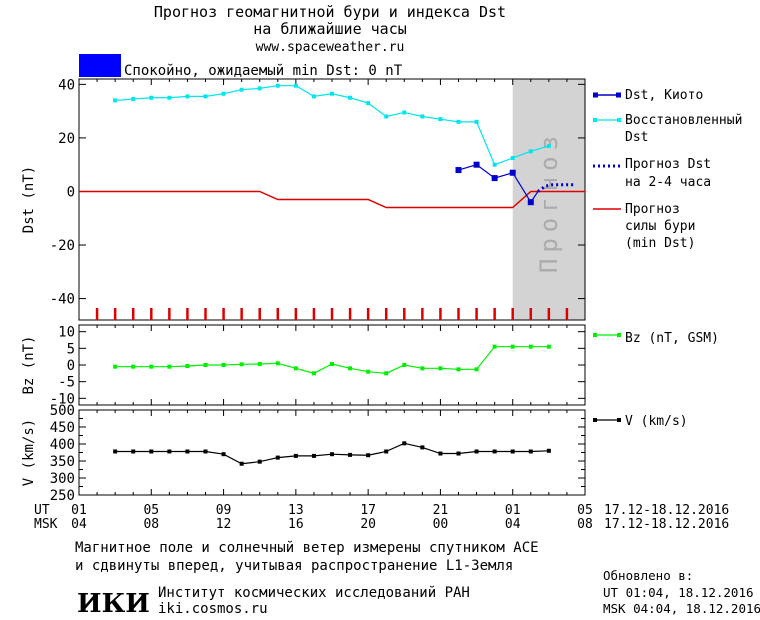 This screenshot has height=620, width=760. Describe the element at coordinates (66, 383) in the screenshot. I see `y-tick-label: -5` at that location.